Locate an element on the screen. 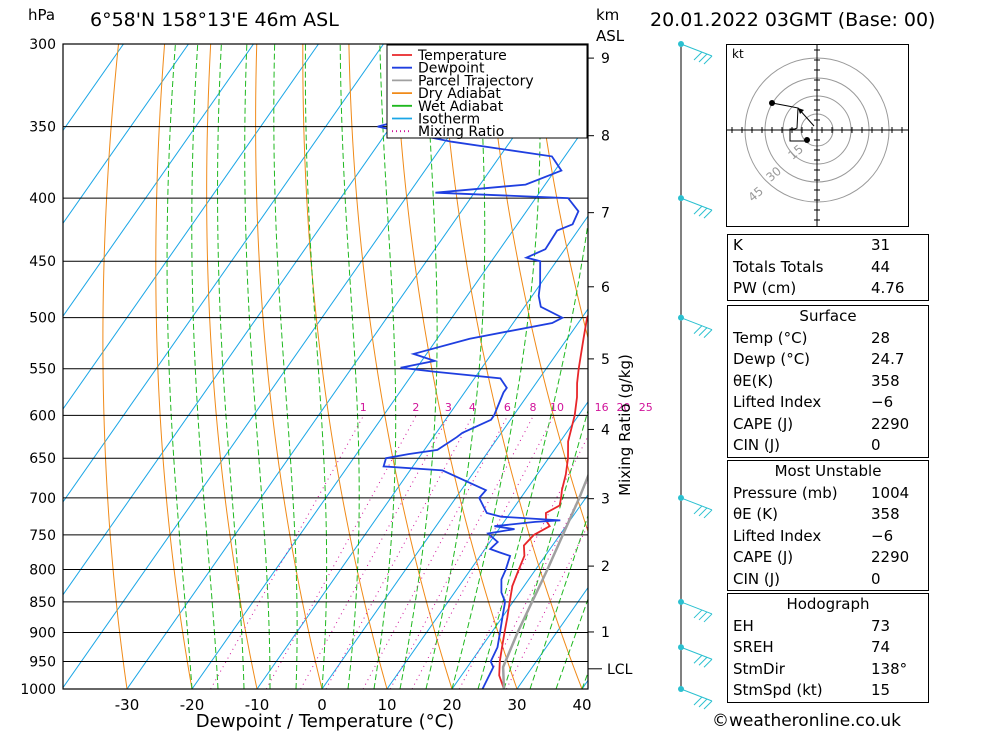  km-tick-label: 3 is located at coordinates (605, 500).